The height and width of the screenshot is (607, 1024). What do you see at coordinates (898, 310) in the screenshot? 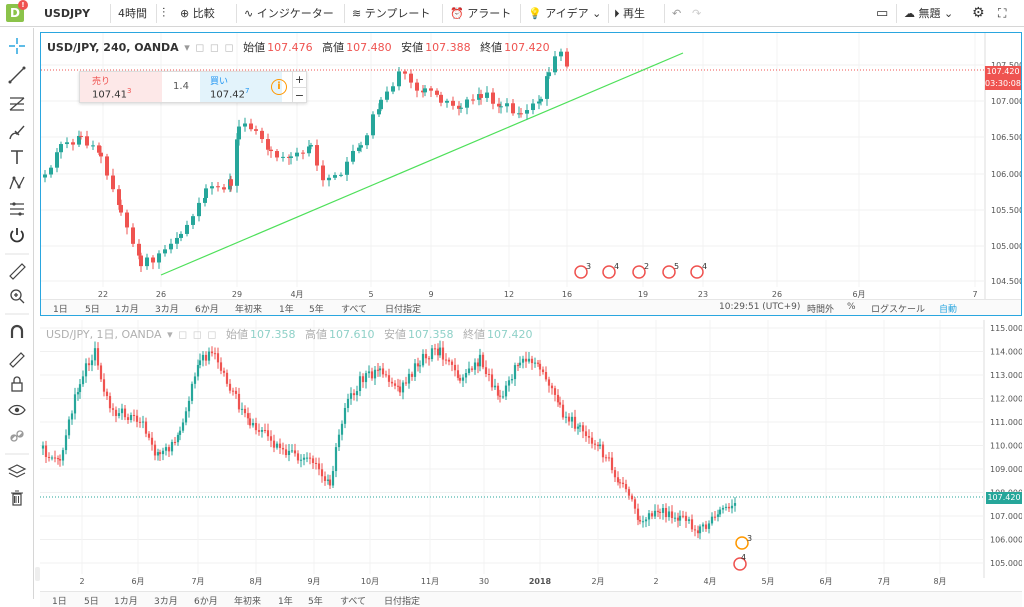
I see `log-scale-toggle: ログスケール` at bounding box center [898, 310].